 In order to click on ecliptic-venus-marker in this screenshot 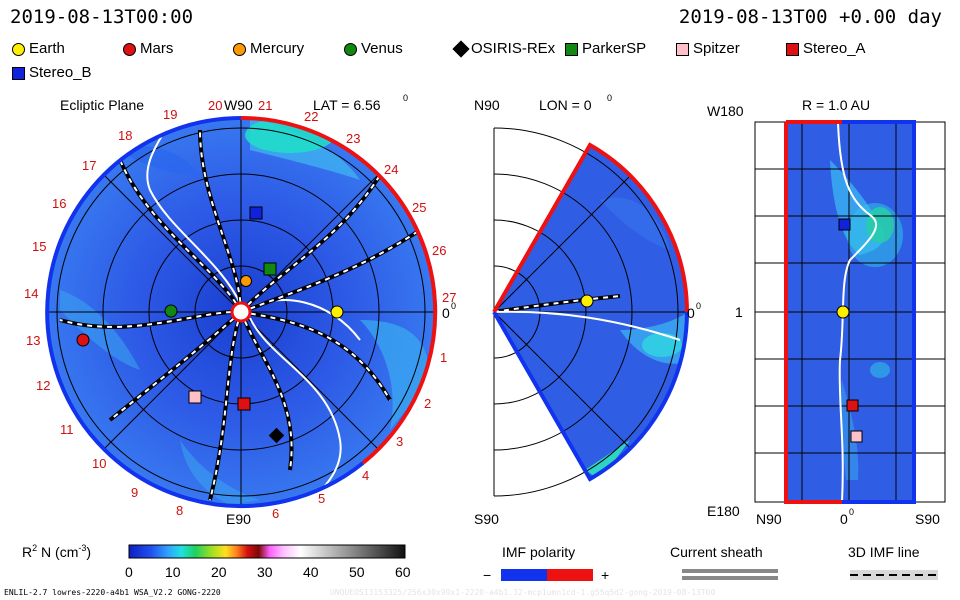, I will do `click(171, 311)`.